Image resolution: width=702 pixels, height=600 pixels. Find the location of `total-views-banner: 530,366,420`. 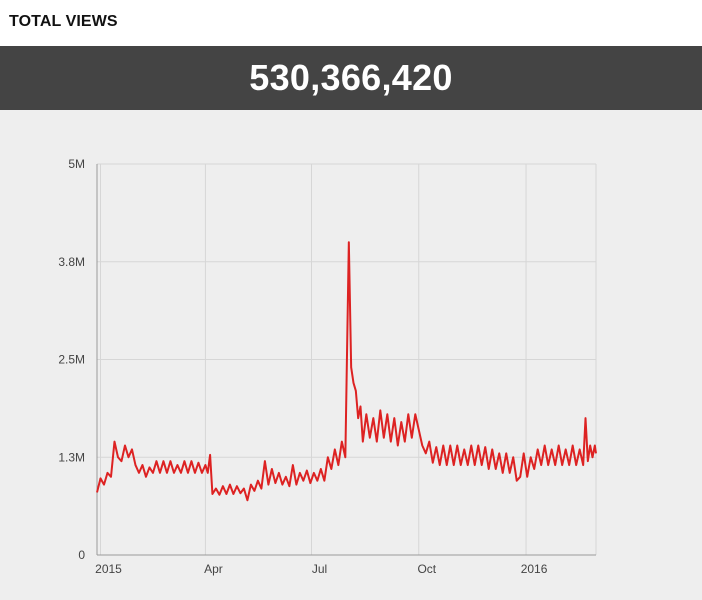

total-views-banner: 530,366,420 is located at coordinates (351, 78).